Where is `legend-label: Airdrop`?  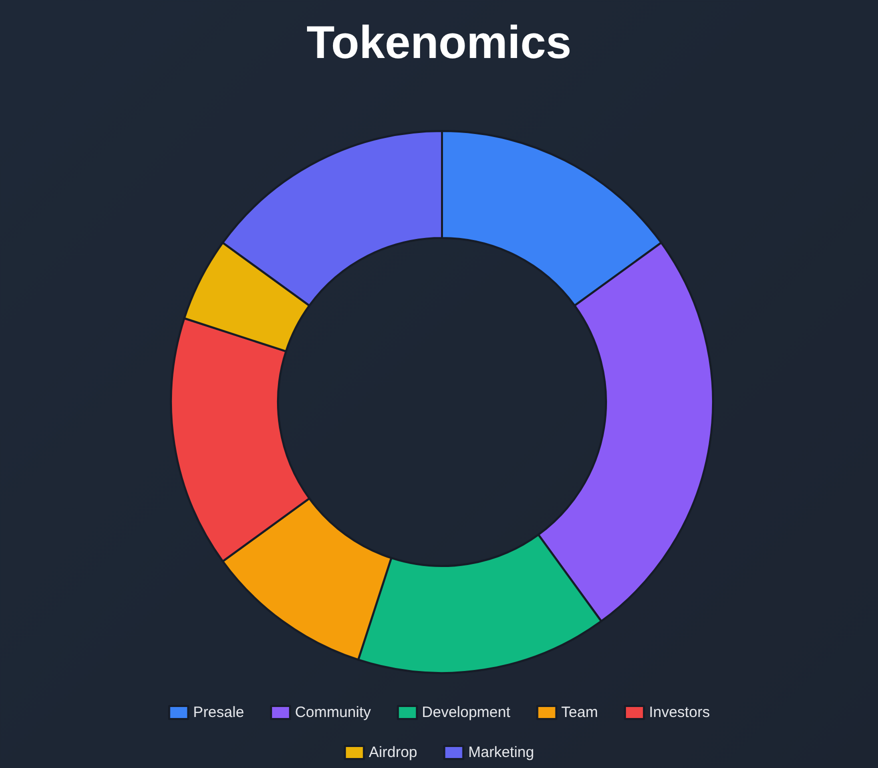
legend-label: Airdrop is located at coordinates (393, 752).